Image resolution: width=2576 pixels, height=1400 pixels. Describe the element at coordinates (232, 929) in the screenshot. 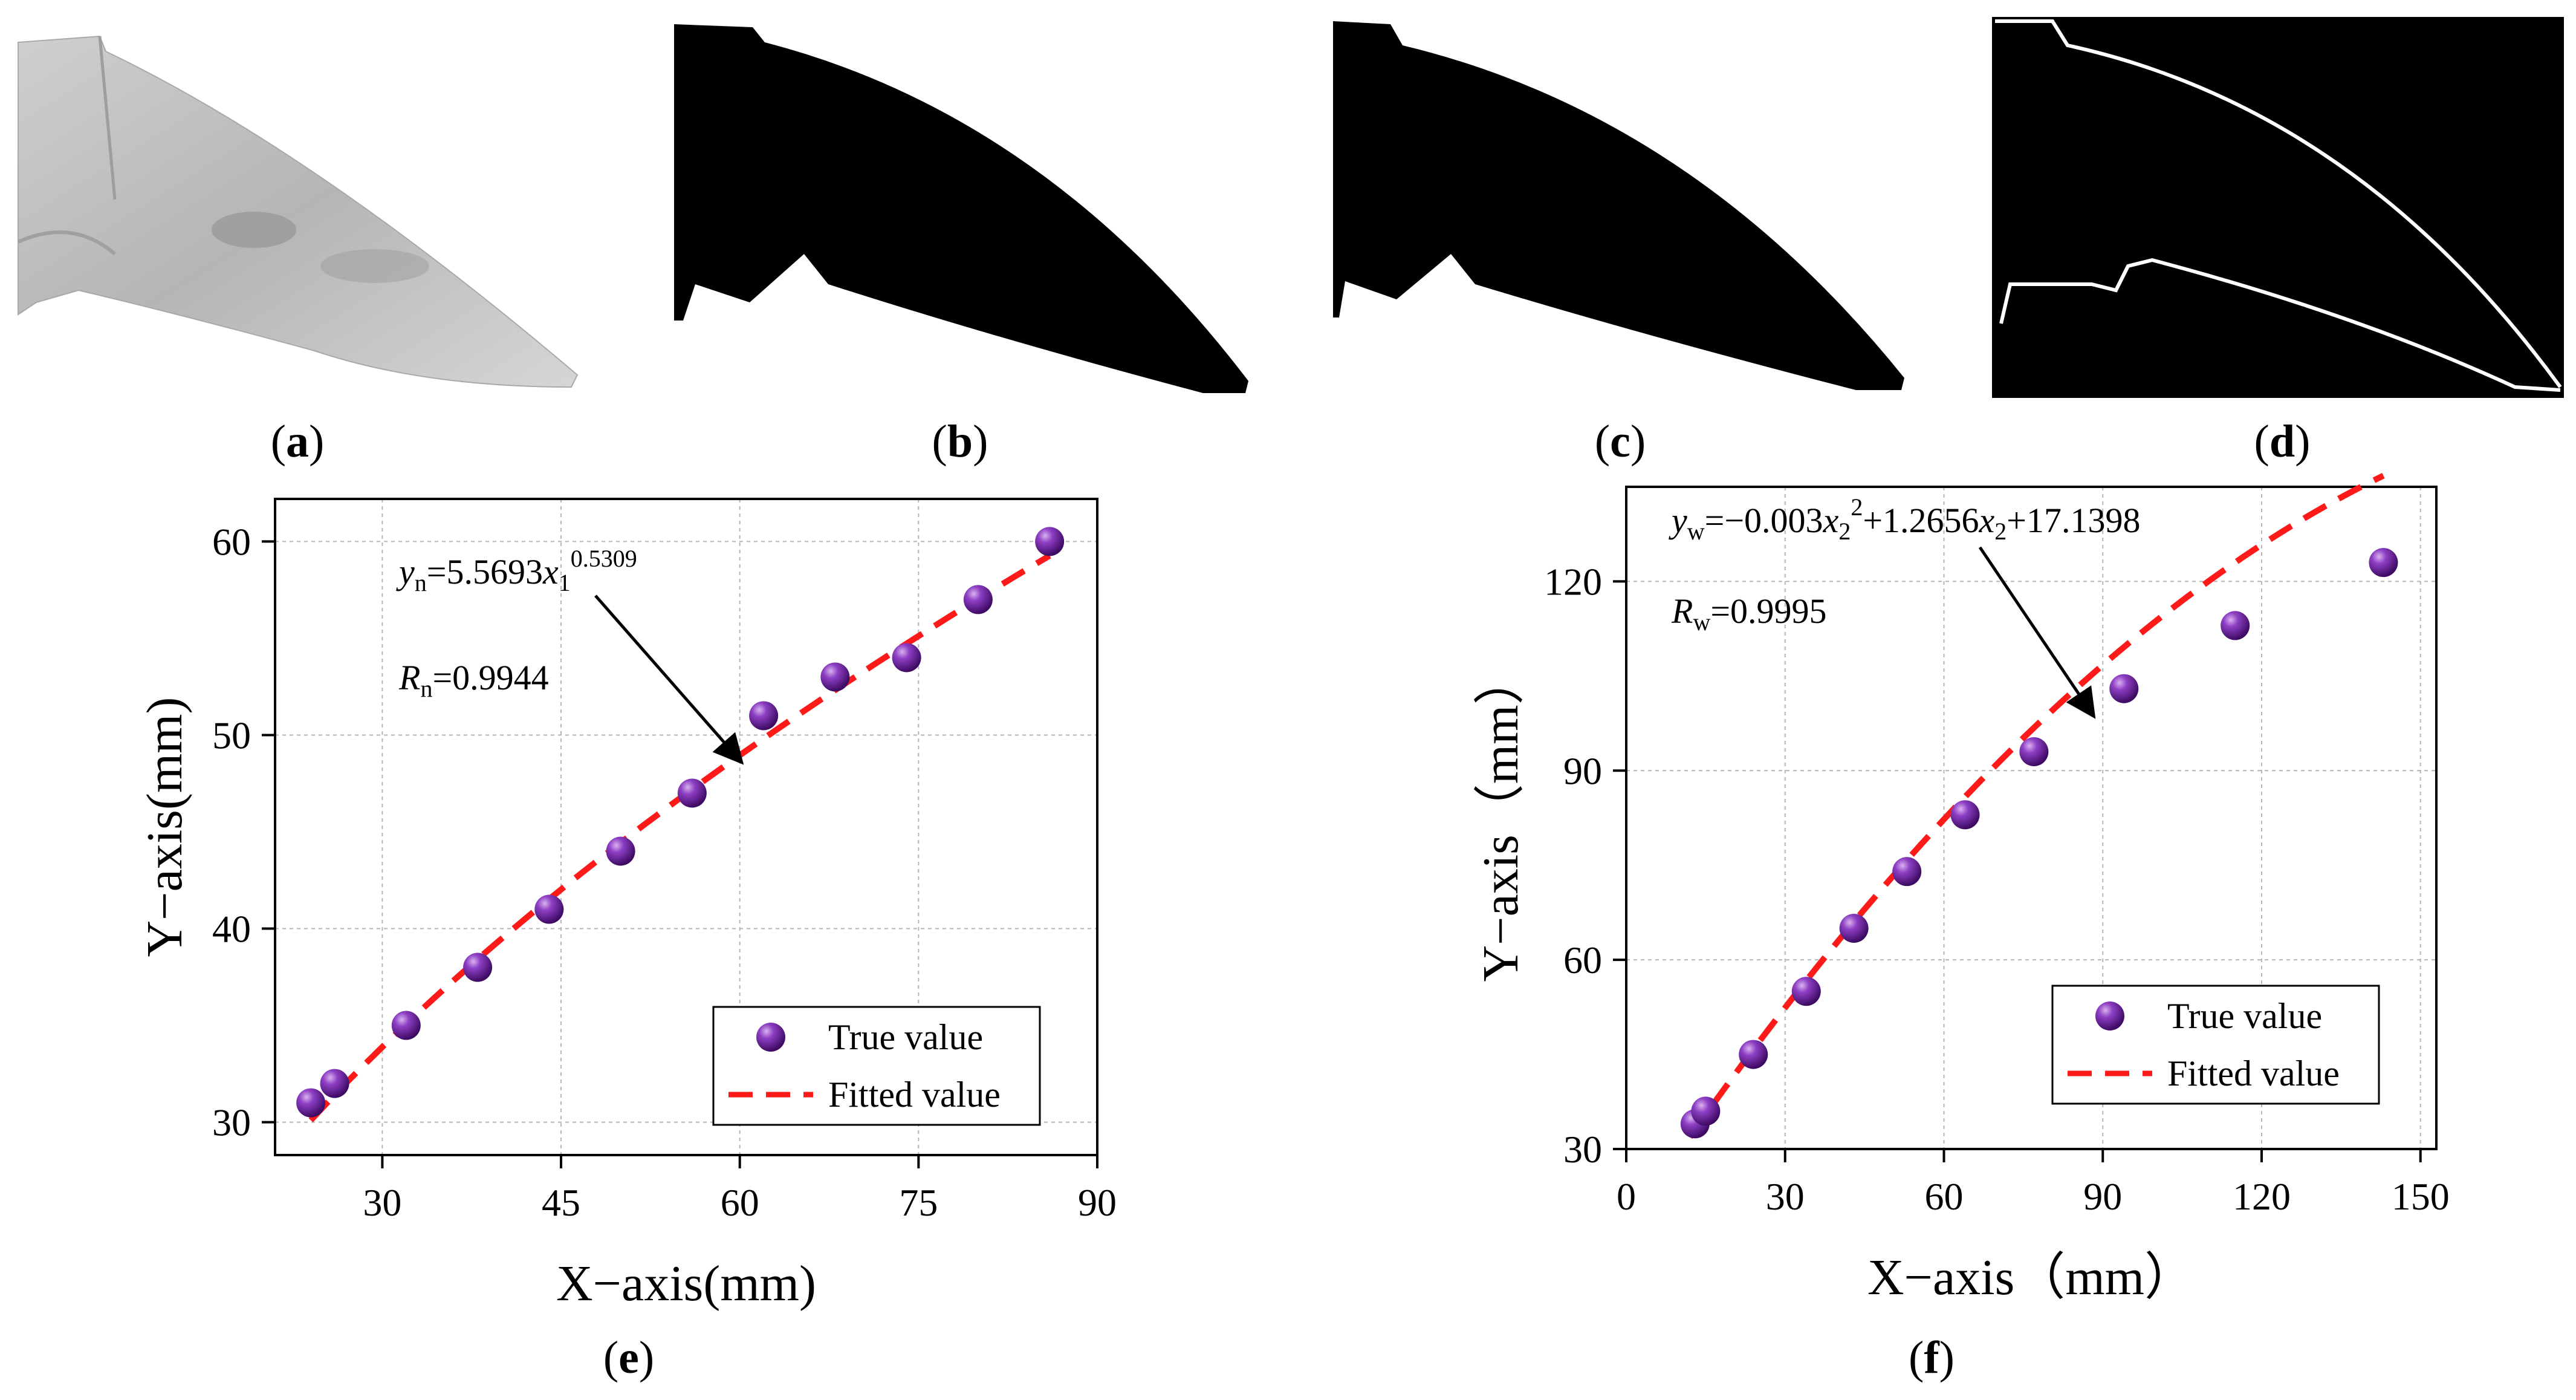

I see `chart-e-tick-label-y: 40` at that location.